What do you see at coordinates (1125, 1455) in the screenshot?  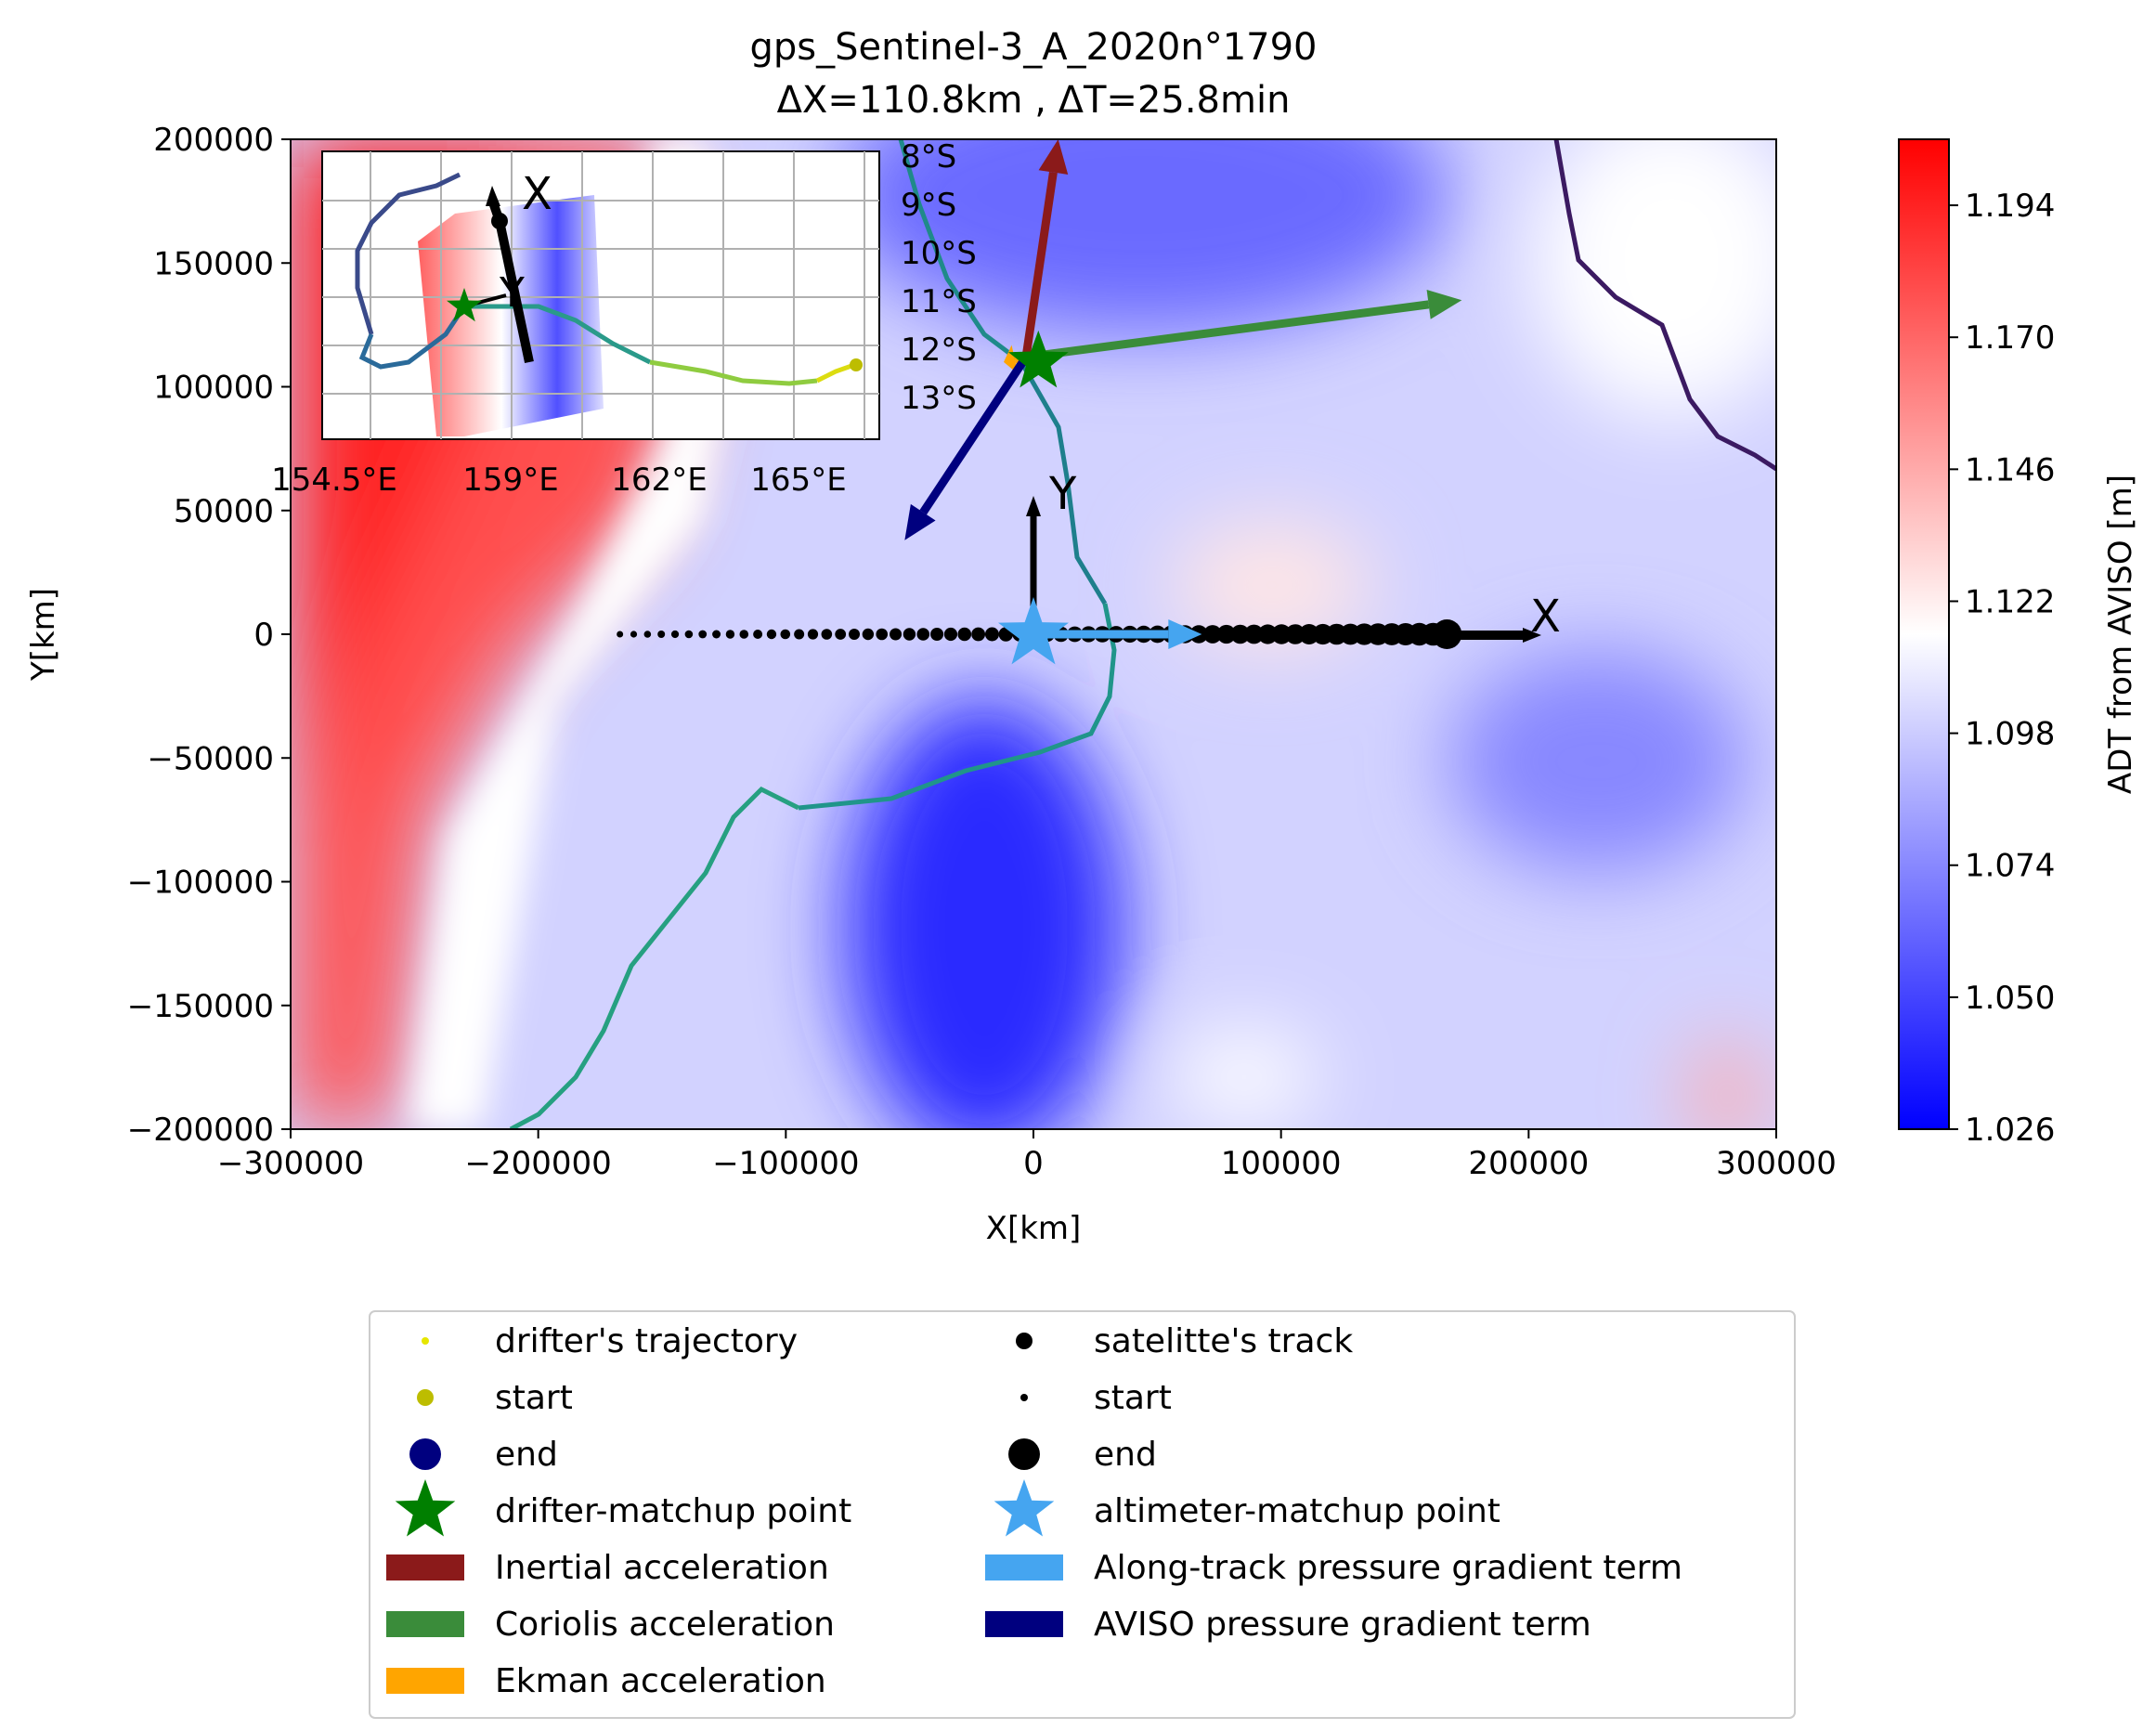 I see `legend-label: end` at bounding box center [1125, 1455].